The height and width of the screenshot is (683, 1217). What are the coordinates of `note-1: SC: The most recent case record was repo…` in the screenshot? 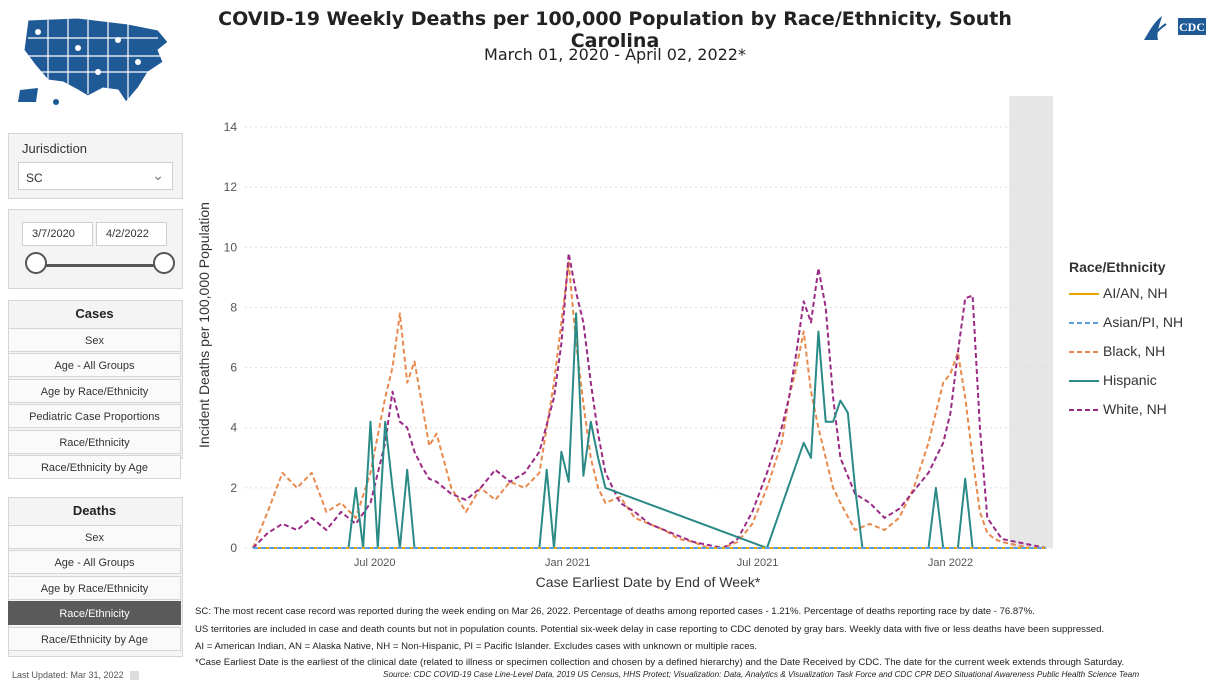 It's located at (615, 611).